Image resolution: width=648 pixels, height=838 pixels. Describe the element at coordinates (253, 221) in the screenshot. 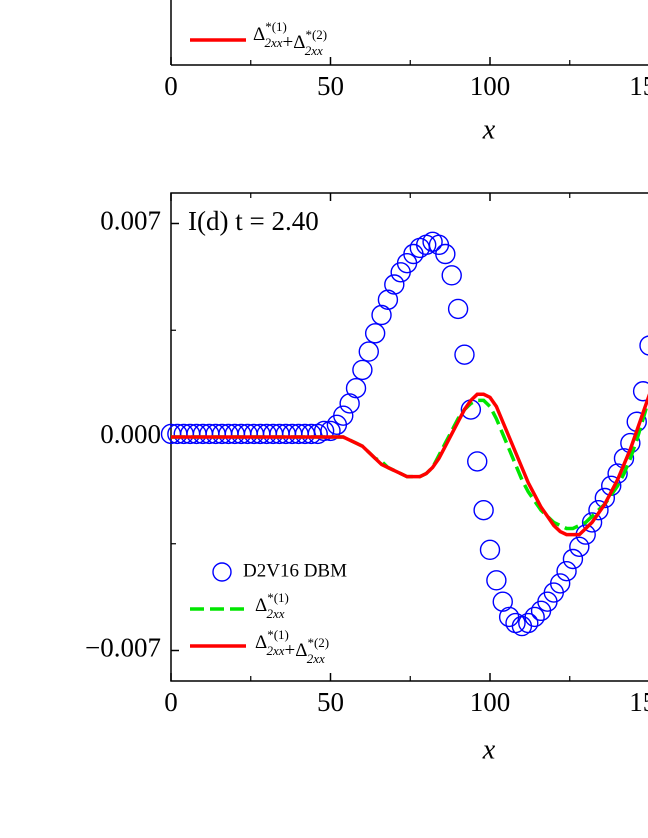

I see `annotation: I(d) t = 2.40` at that location.